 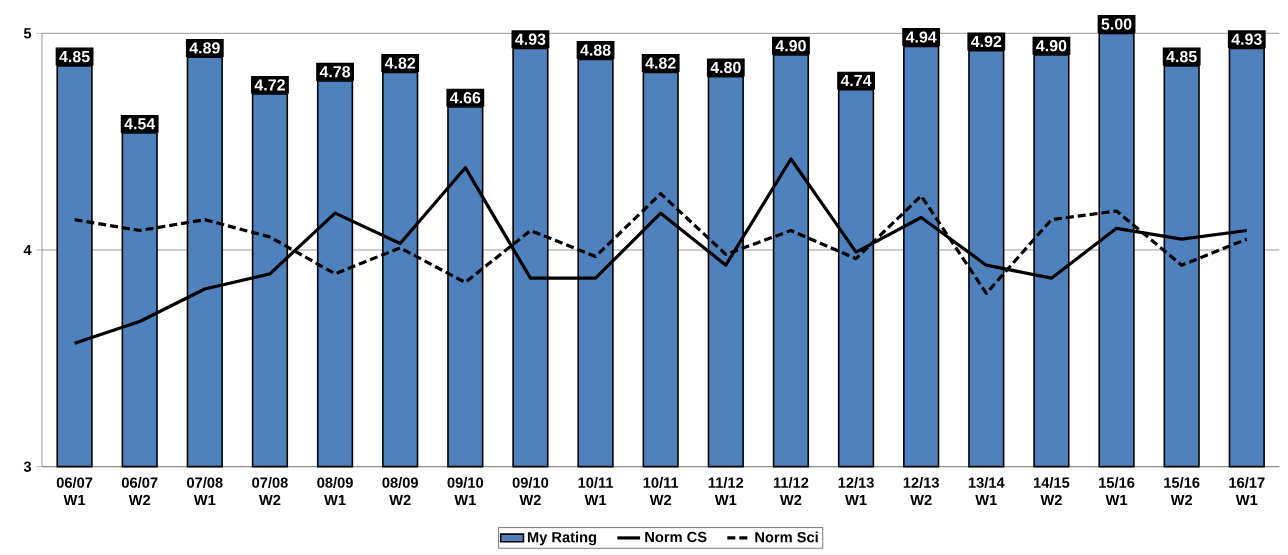 I want to click on data-label: 4.54, so click(x=140, y=124).